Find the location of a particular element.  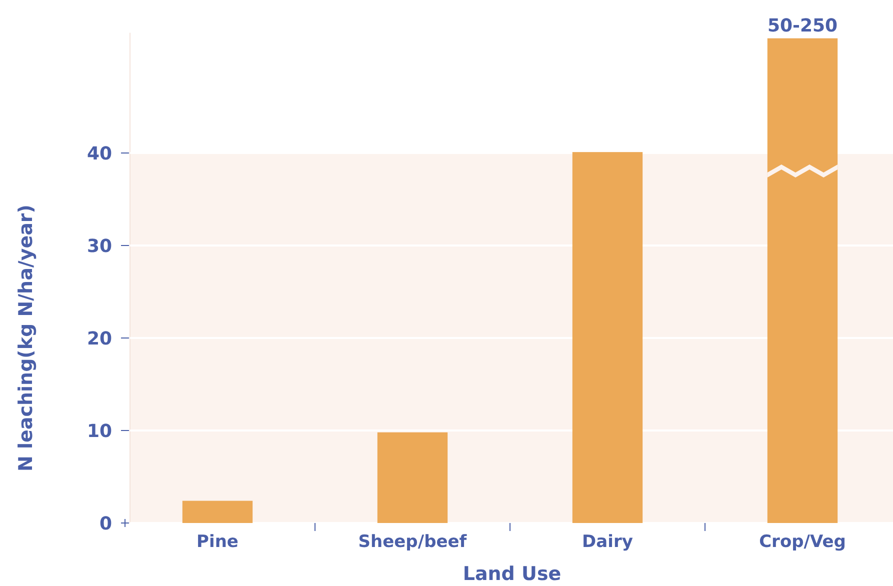

y-tick-label: 30 is located at coordinates (99, 246).